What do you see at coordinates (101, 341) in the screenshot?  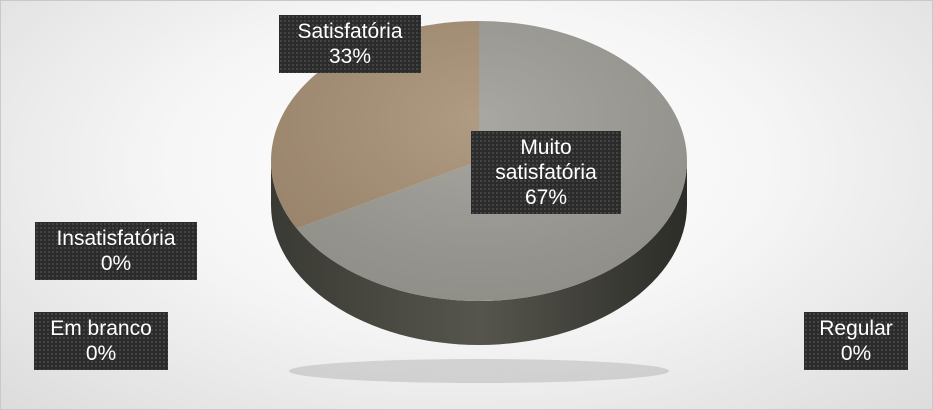 I see `data-label-em-branco: Em branco 0%` at bounding box center [101, 341].